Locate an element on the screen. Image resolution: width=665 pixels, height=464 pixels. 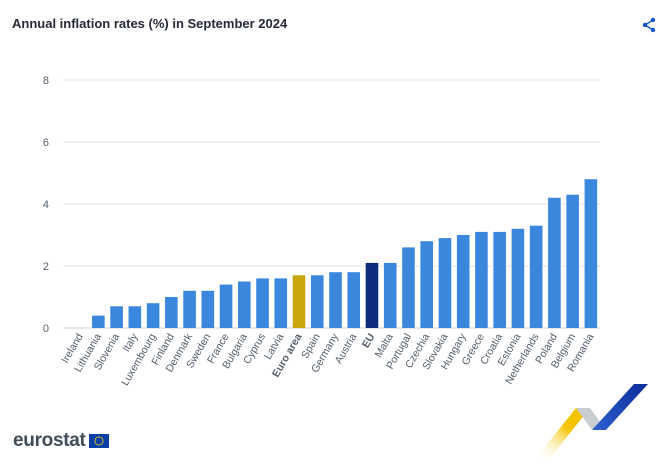
bar-malta is located at coordinates (390, 295).